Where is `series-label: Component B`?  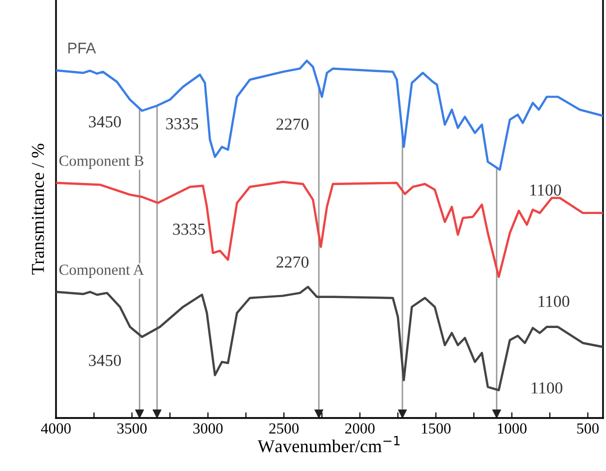 series-label: Component B is located at coordinates (101, 163).